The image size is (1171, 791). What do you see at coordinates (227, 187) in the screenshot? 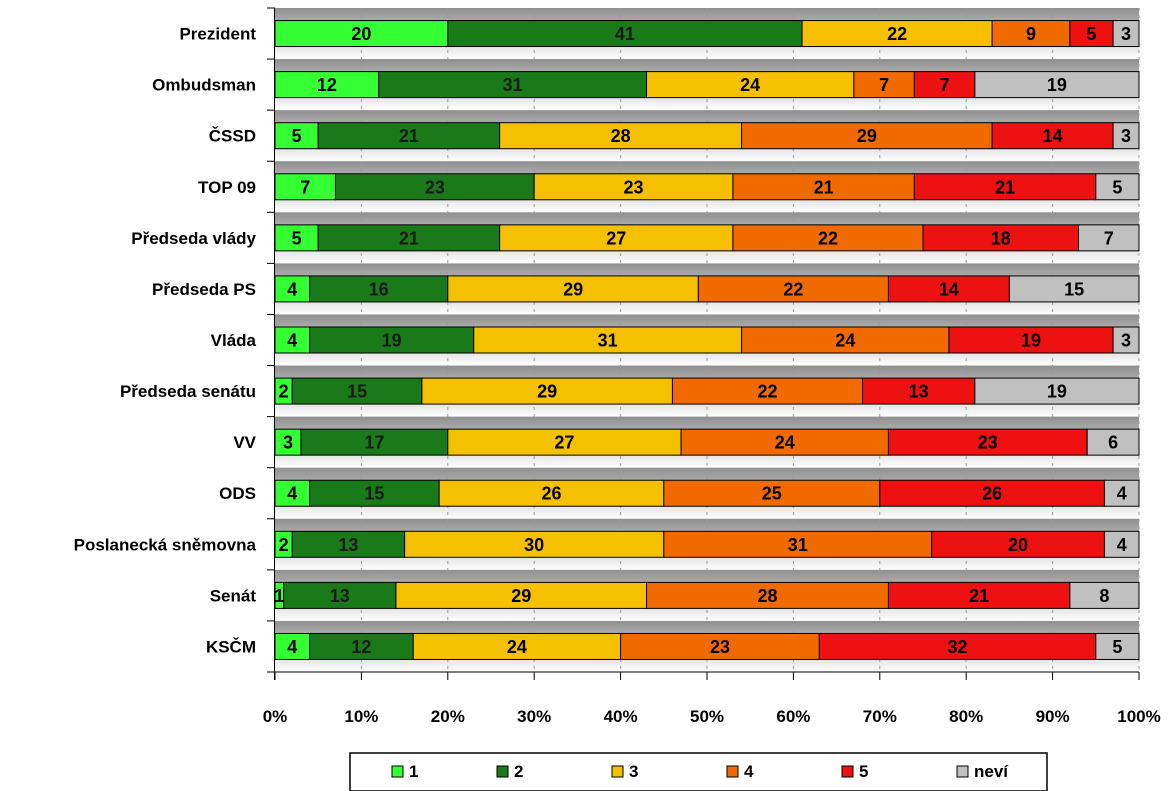
I see `category-label: TOP 09` at bounding box center [227, 187].